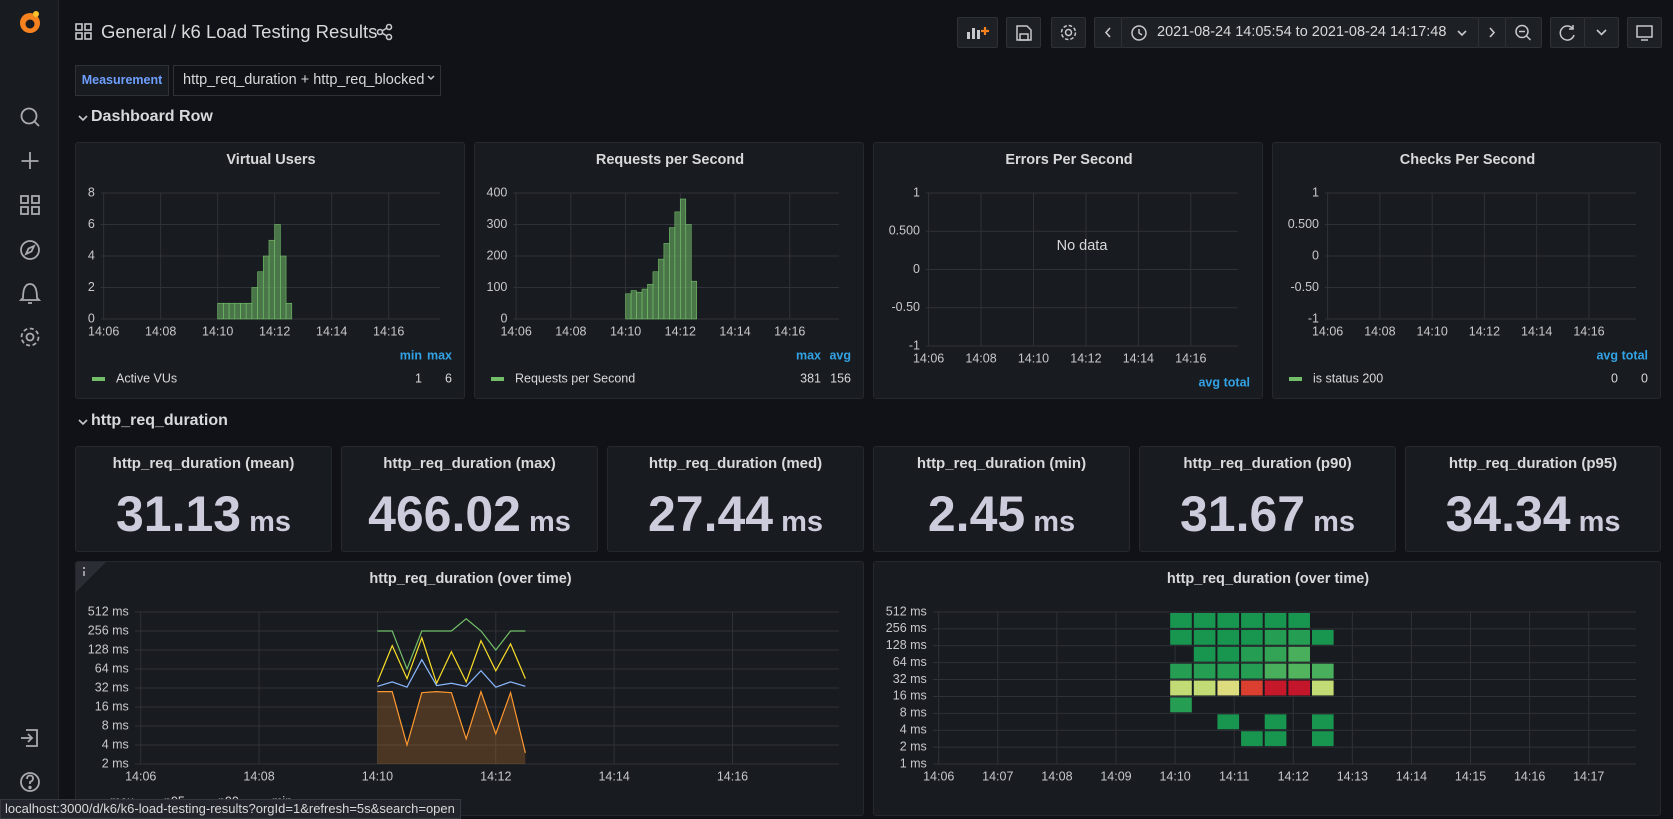 This screenshot has height=819, width=1673. Describe the element at coordinates (1588, 331) in the screenshot. I see `x-tick-label: 14:16` at that location.